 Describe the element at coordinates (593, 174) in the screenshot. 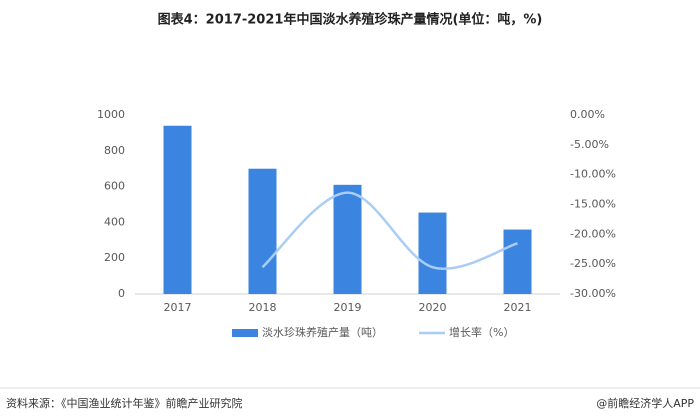

I see `y2-tick-label: -10.00%` at that location.